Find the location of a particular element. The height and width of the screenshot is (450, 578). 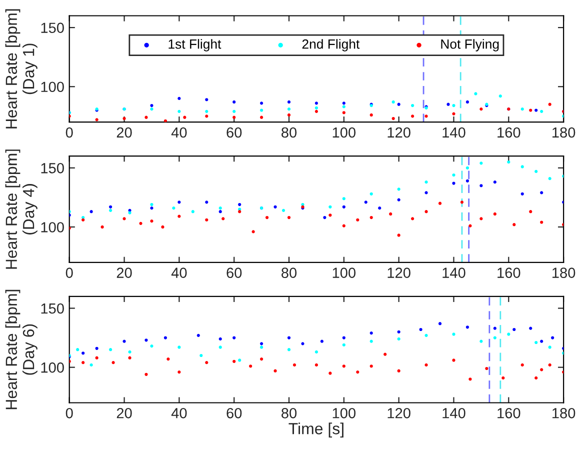

legend-label: 1st Flight is located at coordinates (195, 45).